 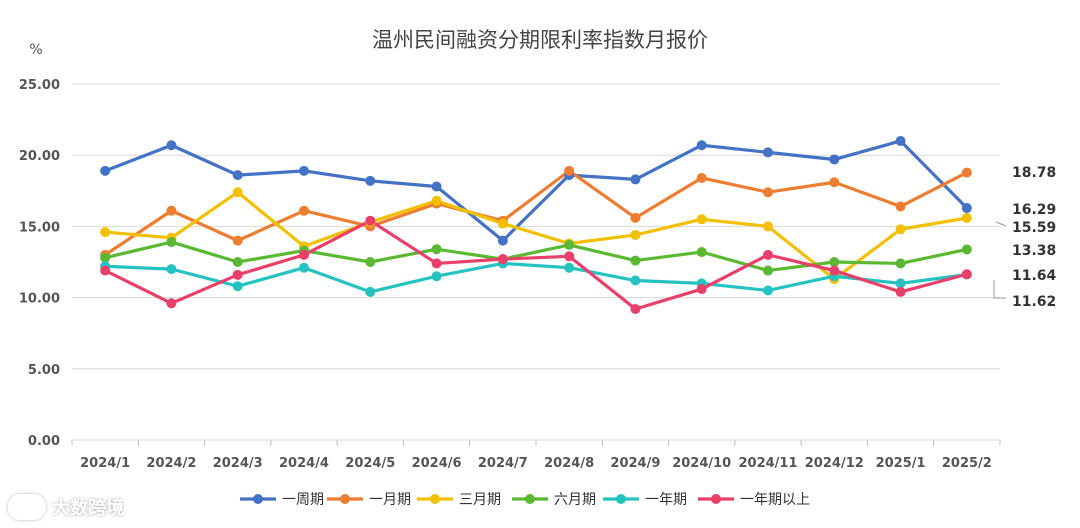 What do you see at coordinates (171, 463) in the screenshot?
I see `x-tick-label: 2024/2` at bounding box center [171, 463].